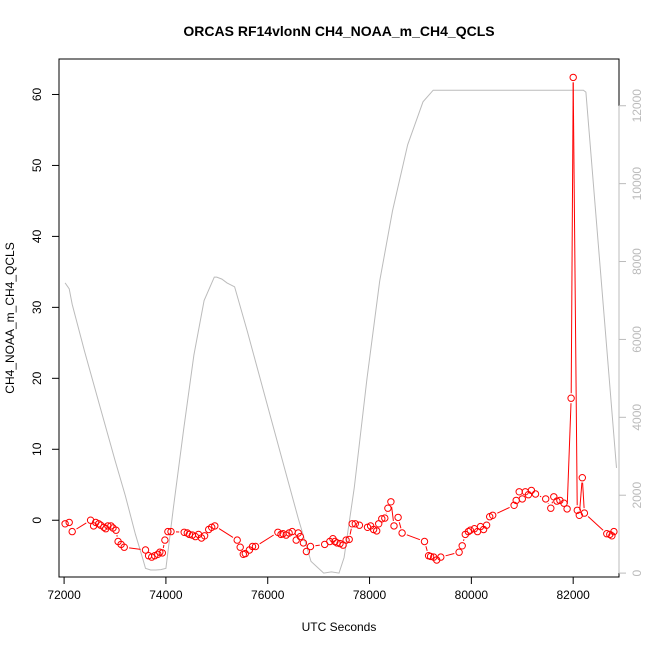 The width and height of the screenshot is (650, 650). Describe the element at coordinates (37, 520) in the screenshot. I see `y-tick-label: 0` at that location.